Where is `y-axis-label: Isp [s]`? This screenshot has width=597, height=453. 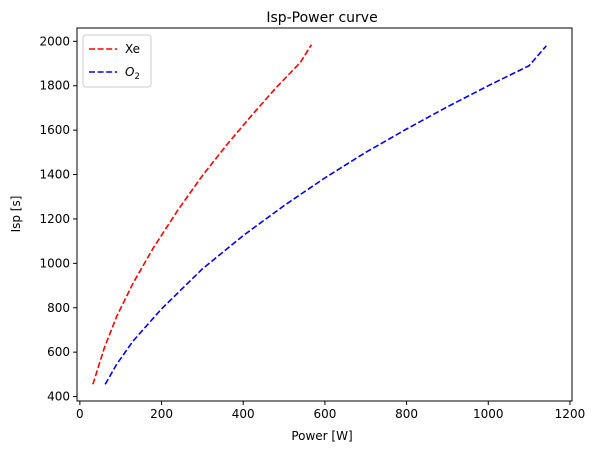 y-axis-label: Isp [s] is located at coordinates (16, 214).